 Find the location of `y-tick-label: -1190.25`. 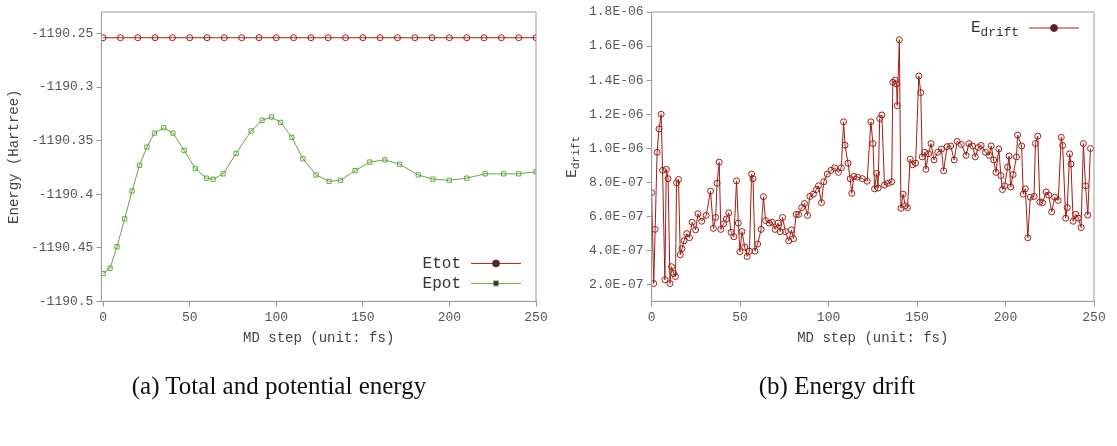

y-tick-label: -1190.25 is located at coordinates (62, 33).